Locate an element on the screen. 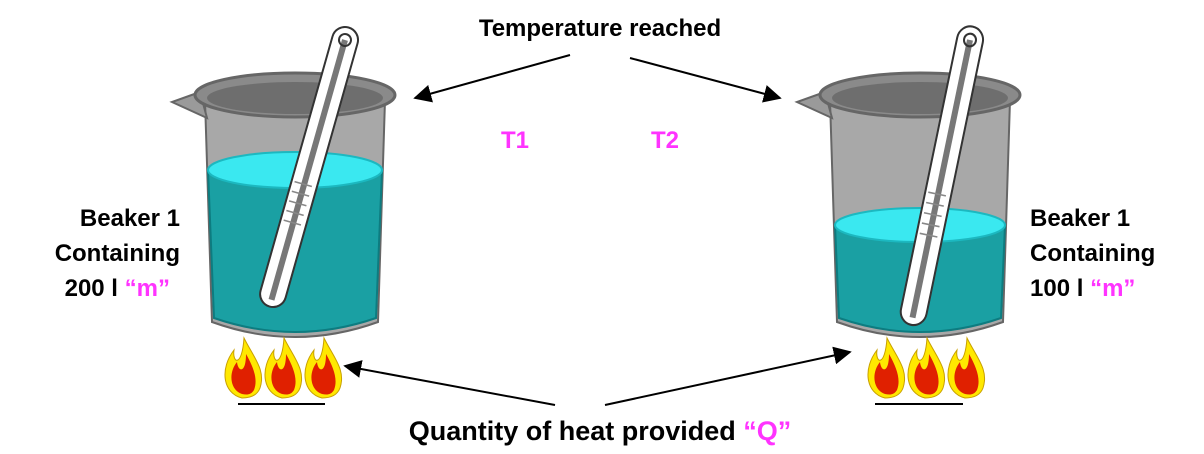 The height and width of the screenshot is (454, 1204). beaker-2-label: Beaker 1 Containing 100 l “m” is located at coordinates (1092, 253).